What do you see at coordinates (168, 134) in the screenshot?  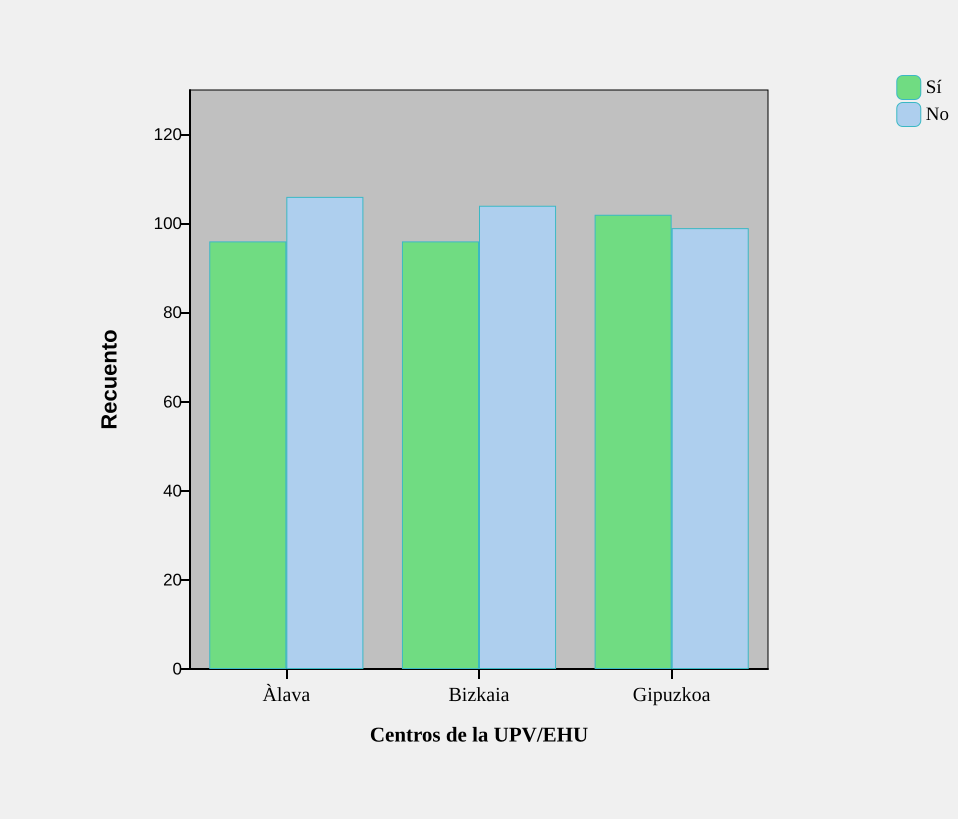 I see `y-tick-label: 120` at bounding box center [168, 134].